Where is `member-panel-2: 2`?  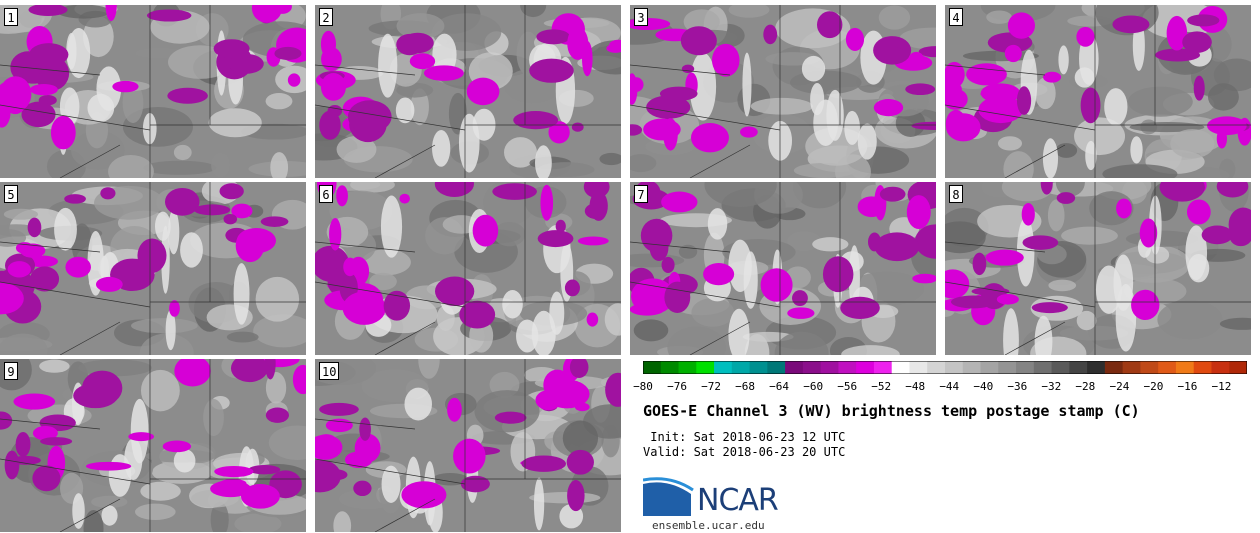 member-panel-2: 2 is located at coordinates (468, 91).